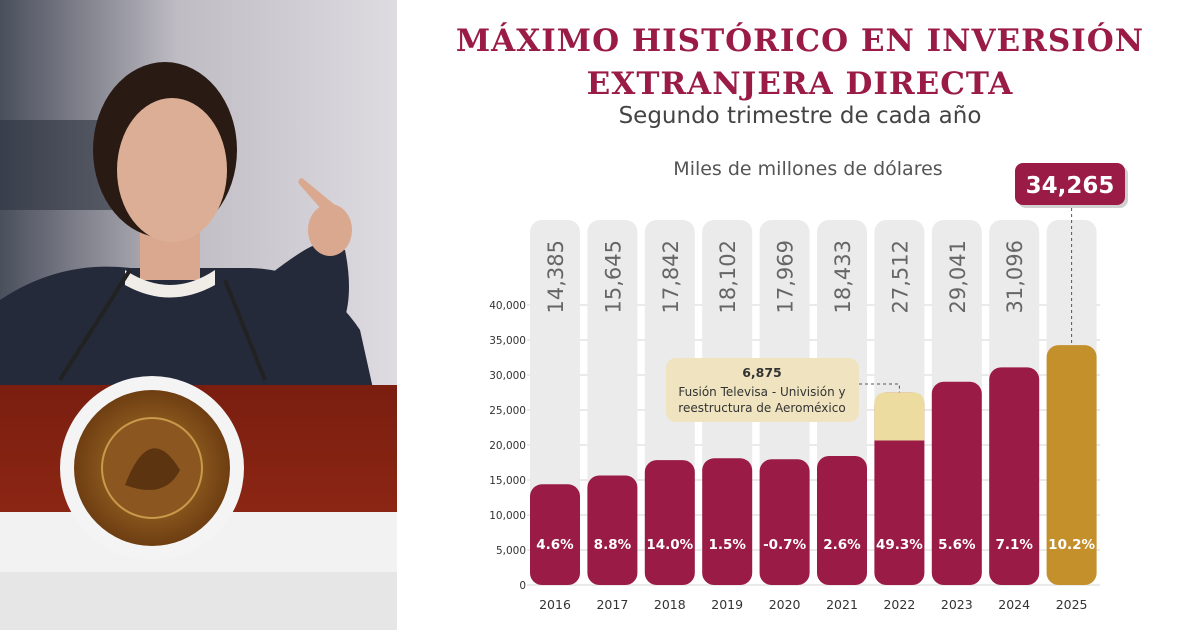 This screenshot has height=630, width=1200. What do you see at coordinates (671, 276) in the screenshot?
I see `value-label: 17,842` at bounding box center [671, 276].